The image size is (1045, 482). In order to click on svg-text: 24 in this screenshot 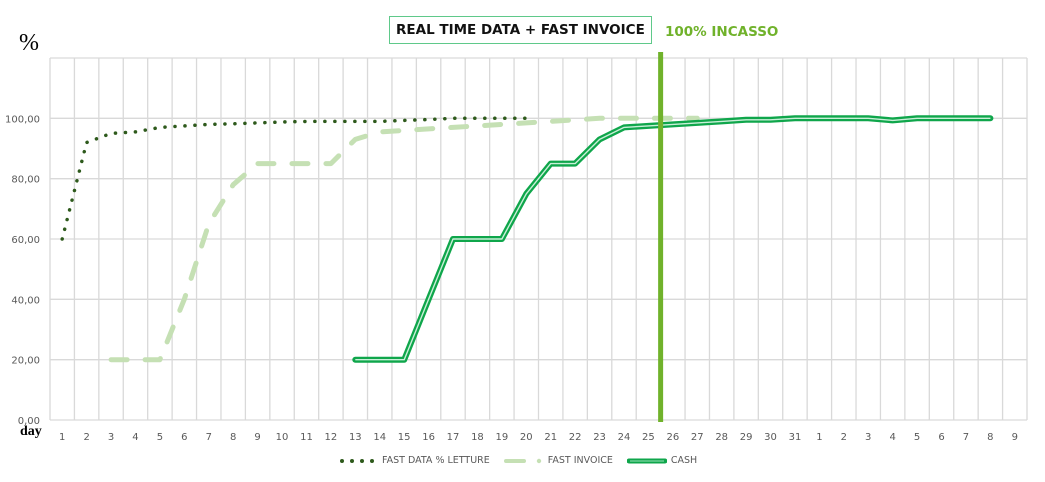, I will do `click(624, 437)`.